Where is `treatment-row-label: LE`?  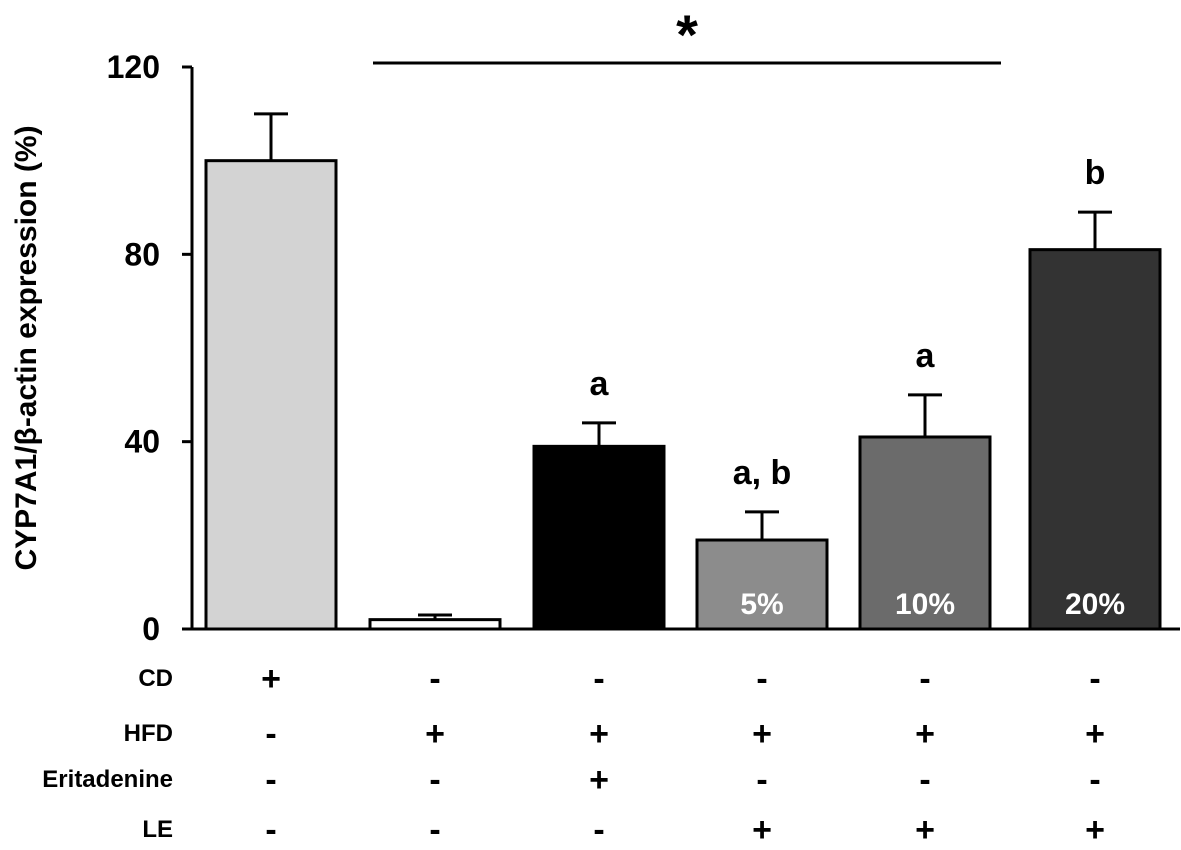
treatment-row-label: LE is located at coordinates (157, 829).